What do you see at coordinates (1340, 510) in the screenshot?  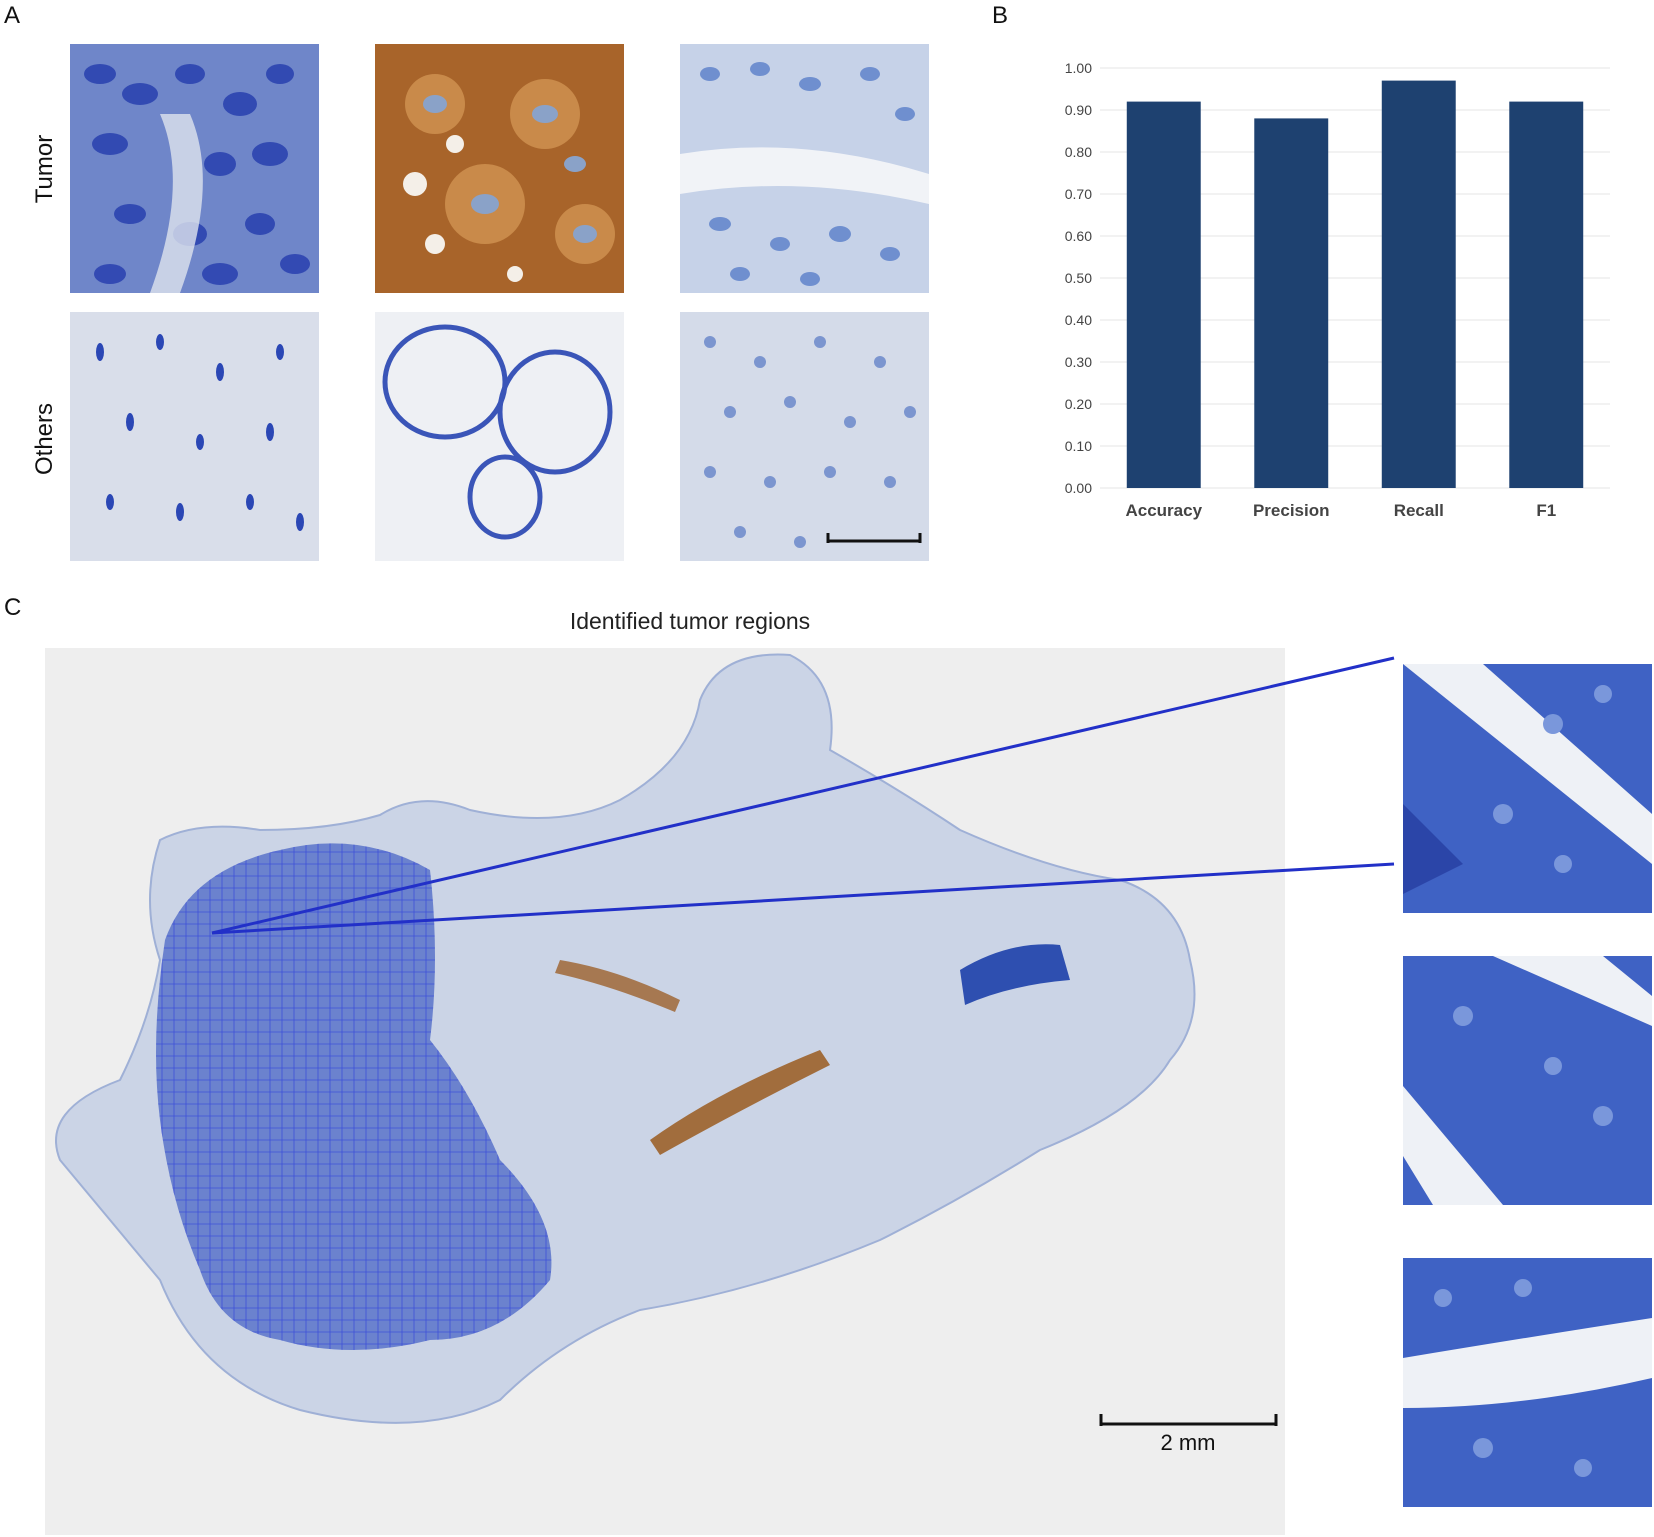 I see `chart-x-tick-labels: Accuracy Precision Recall F1` at bounding box center [1340, 510].